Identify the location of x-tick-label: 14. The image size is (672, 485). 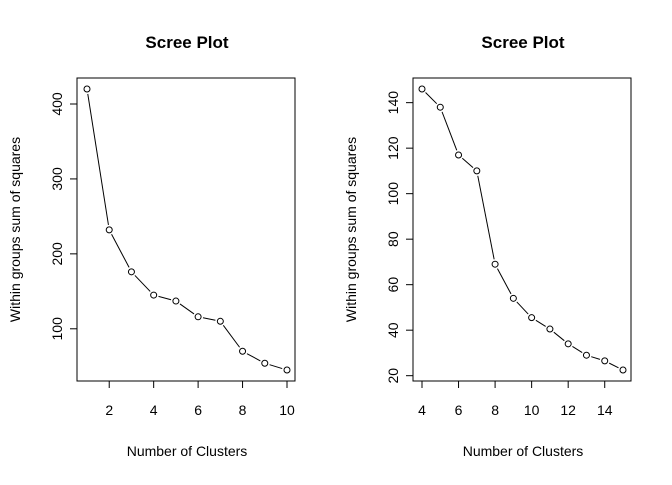
(605, 410).